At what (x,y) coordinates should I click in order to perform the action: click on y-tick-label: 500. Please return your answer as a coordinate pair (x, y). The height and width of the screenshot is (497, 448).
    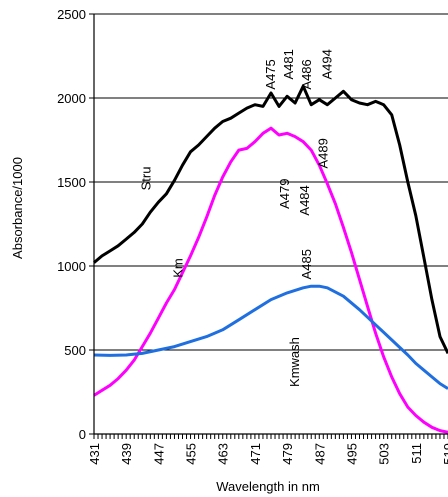
    Looking at the image, I should click on (75, 350).